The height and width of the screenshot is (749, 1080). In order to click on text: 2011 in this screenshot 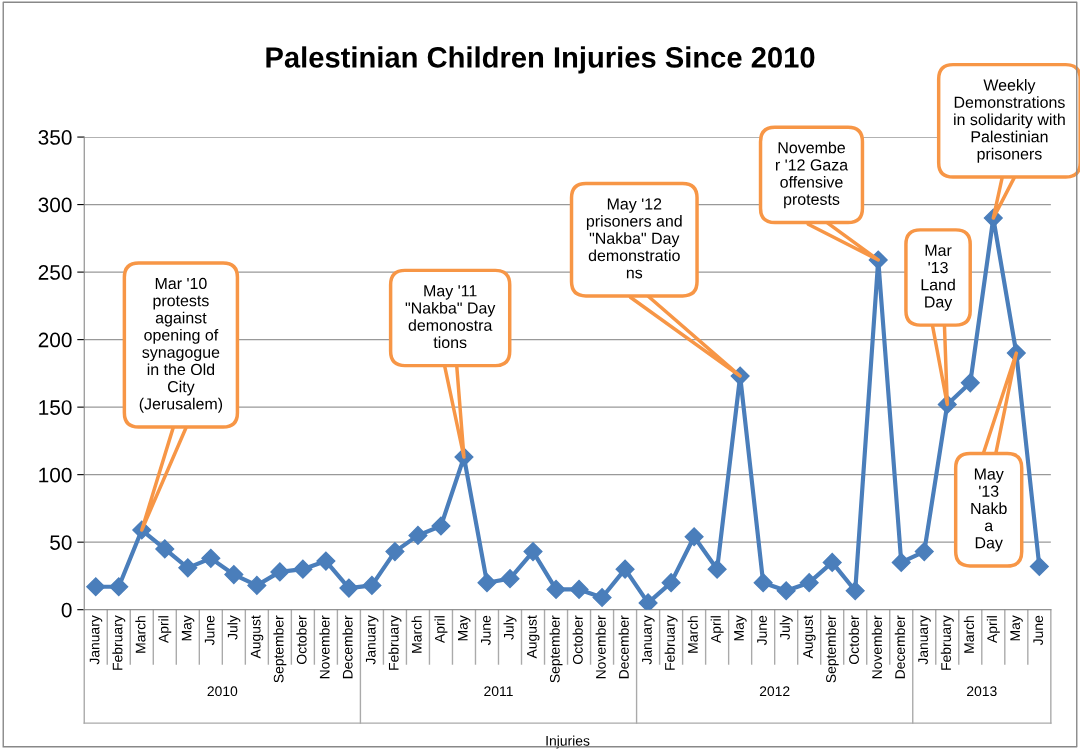, I will do `click(498, 691)`.